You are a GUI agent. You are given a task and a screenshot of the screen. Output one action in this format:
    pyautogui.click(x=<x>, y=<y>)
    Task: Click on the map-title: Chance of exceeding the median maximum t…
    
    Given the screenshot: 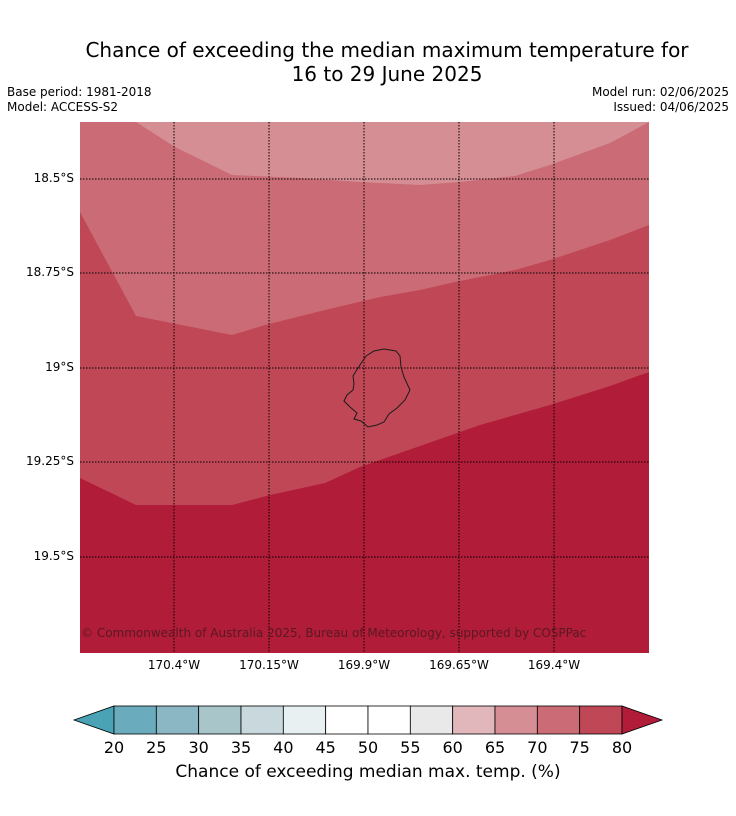 What is the action you would take?
    pyautogui.click(x=368, y=62)
    